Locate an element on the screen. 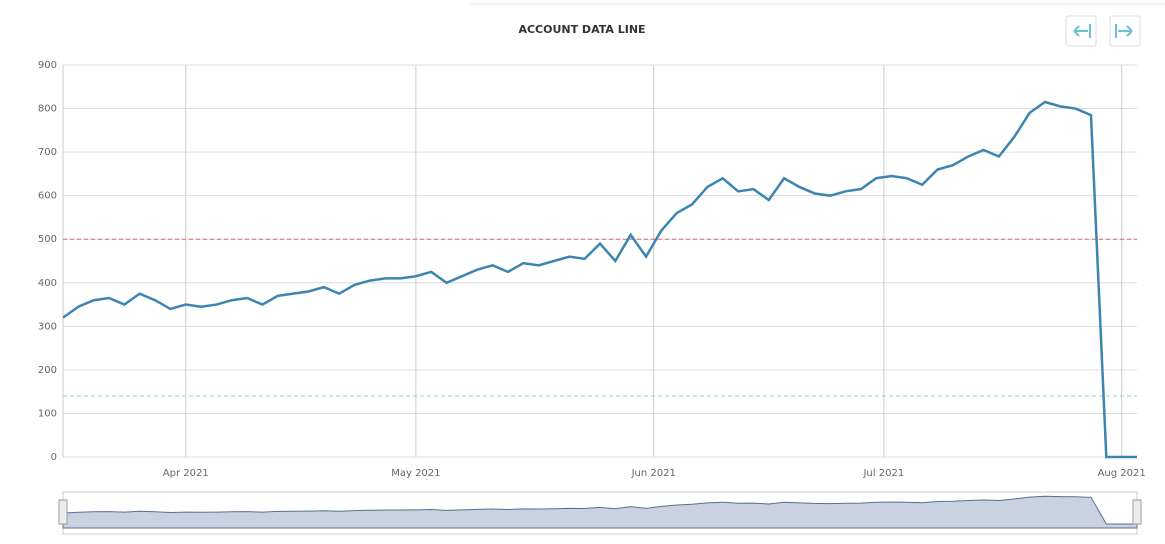 The height and width of the screenshot is (544, 1165). x-tick-label: May 2021 is located at coordinates (415, 473).